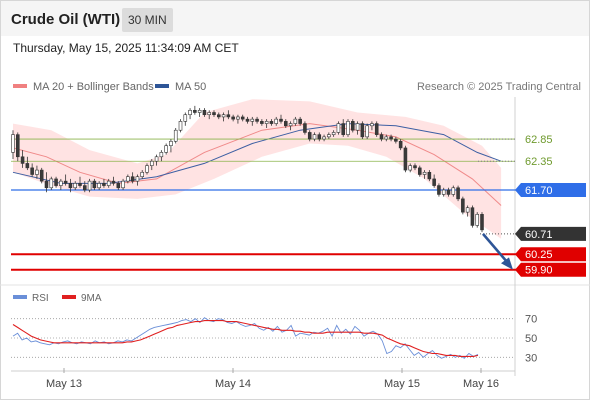 The height and width of the screenshot is (400, 590). What do you see at coordinates (233, 384) in the screenshot?
I see `x-tick-label: May 14` at bounding box center [233, 384].